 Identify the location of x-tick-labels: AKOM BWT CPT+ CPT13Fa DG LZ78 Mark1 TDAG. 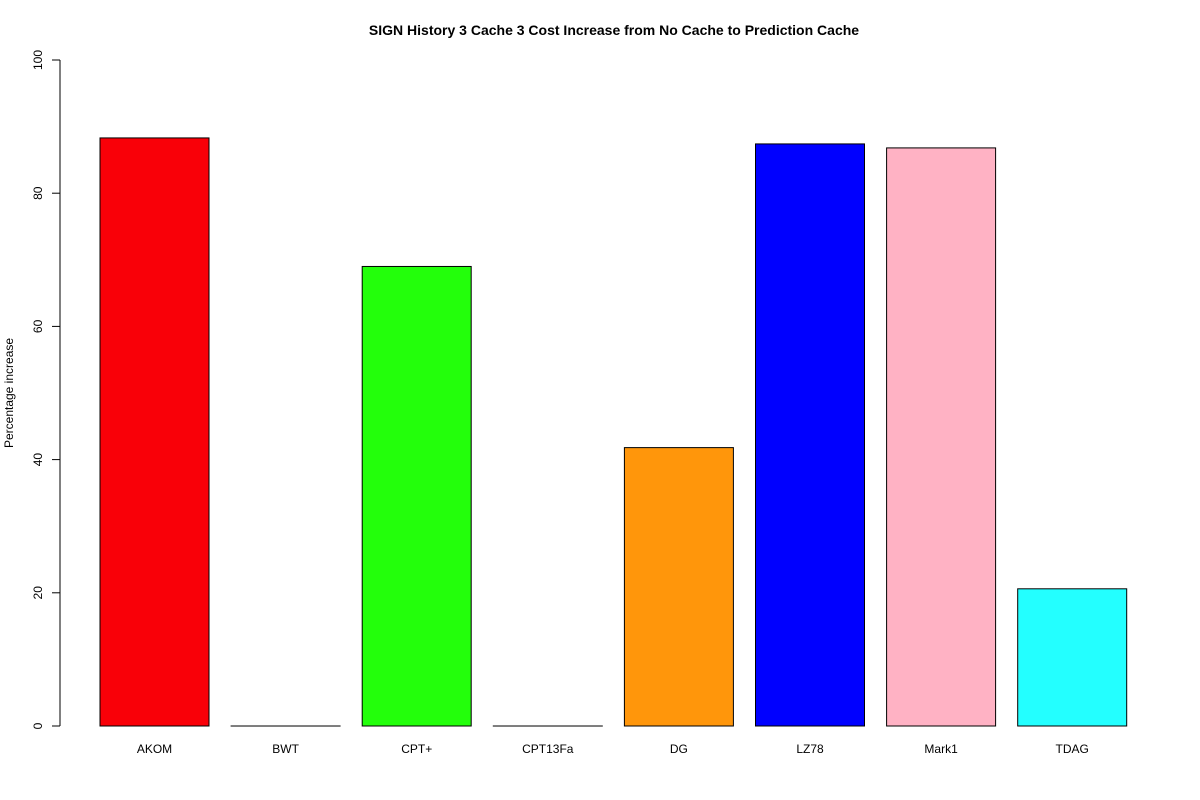
(613, 749).